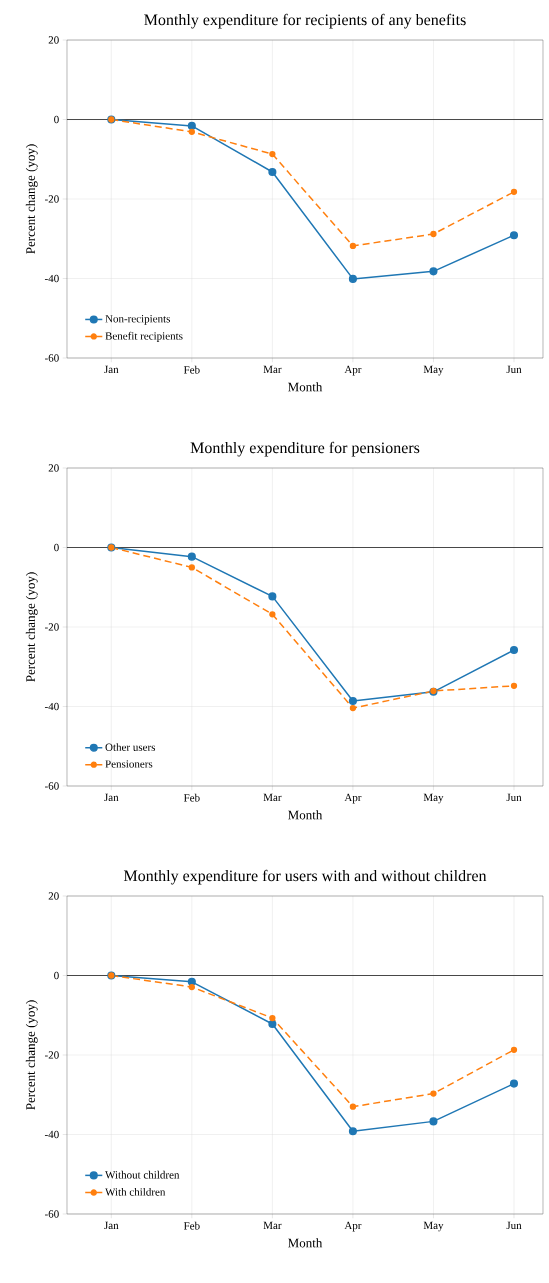  I want to click on chart-title: Monthly expenditure for pensioners, so click(305, 449).